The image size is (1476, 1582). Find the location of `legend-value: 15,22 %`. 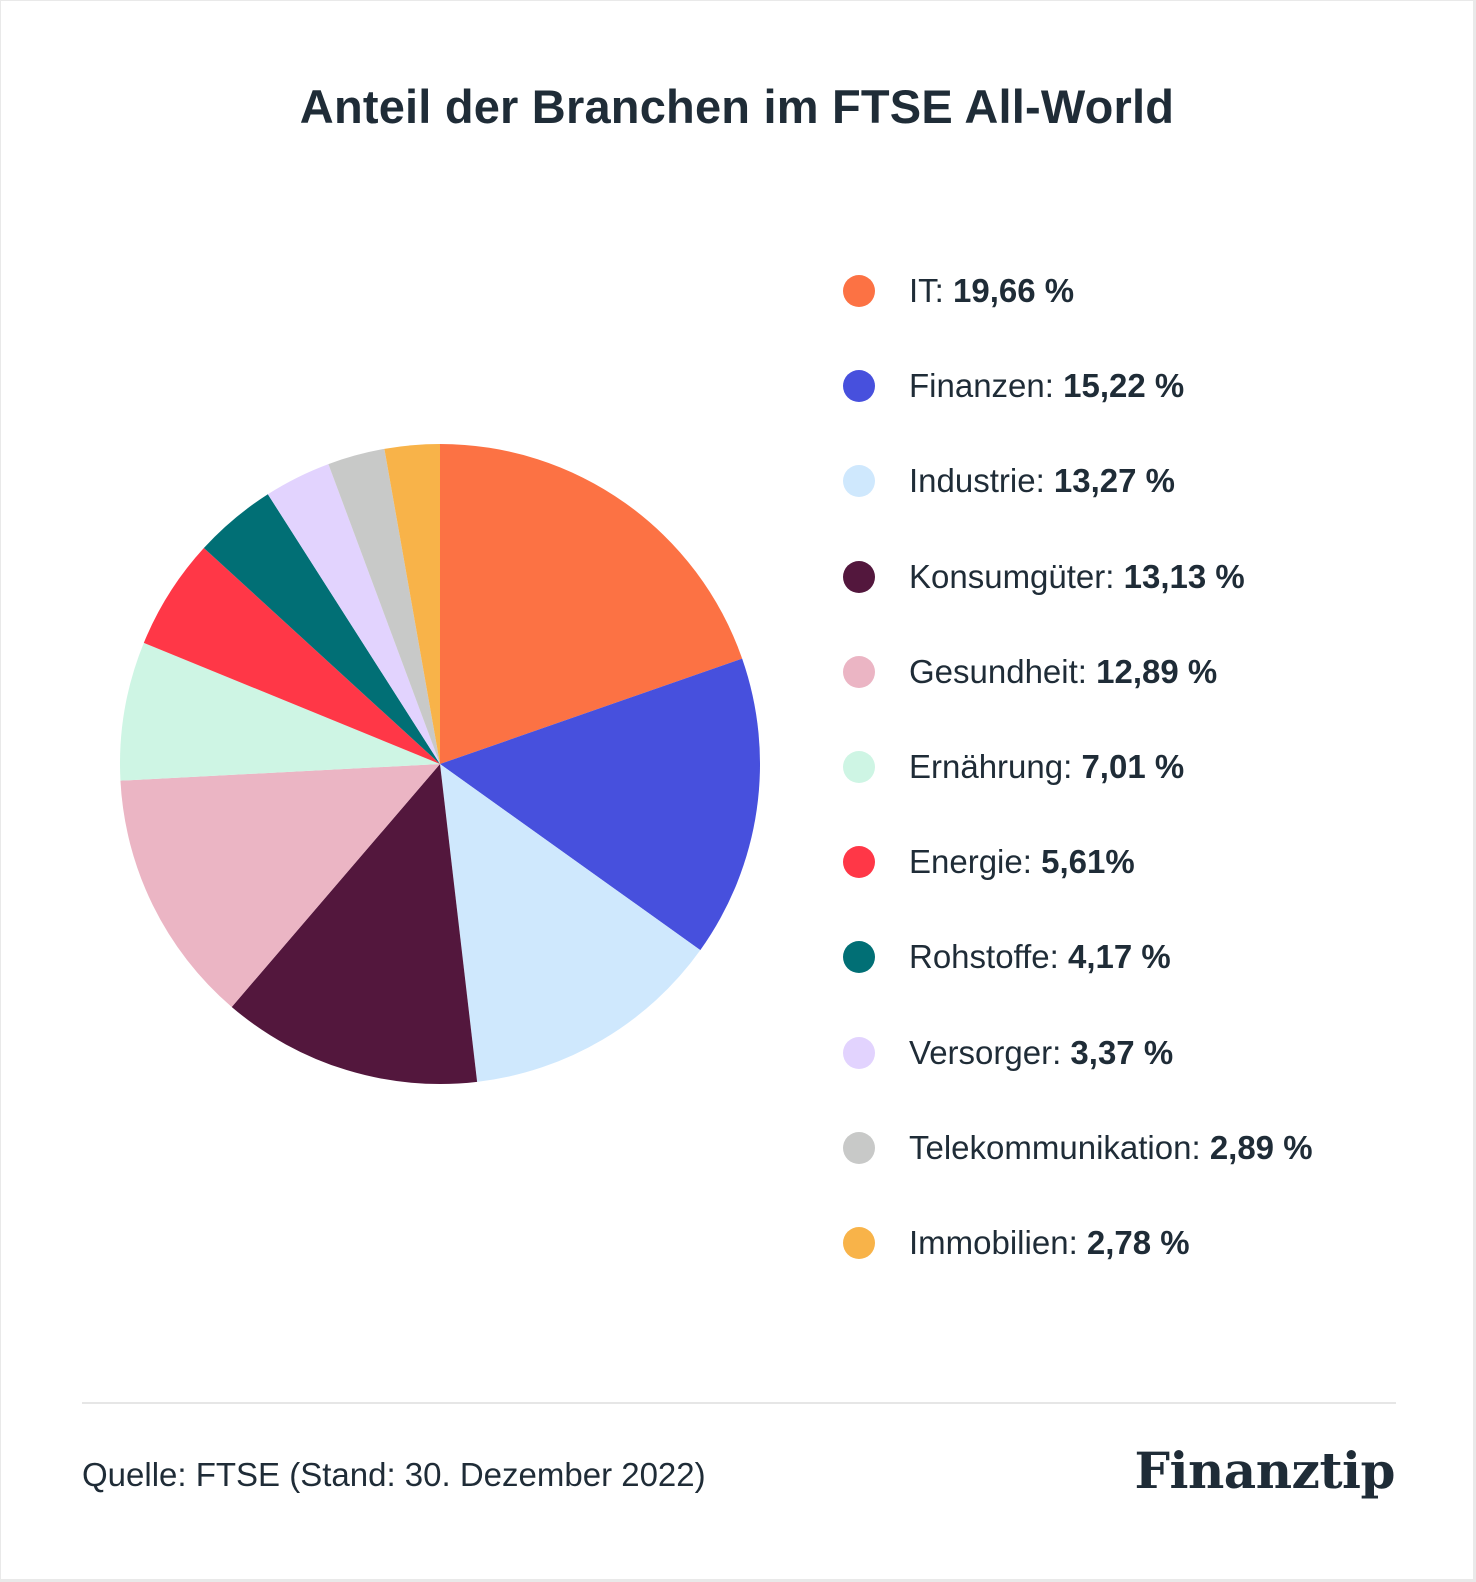

legend-value: 15,22 % is located at coordinates (1124, 386).